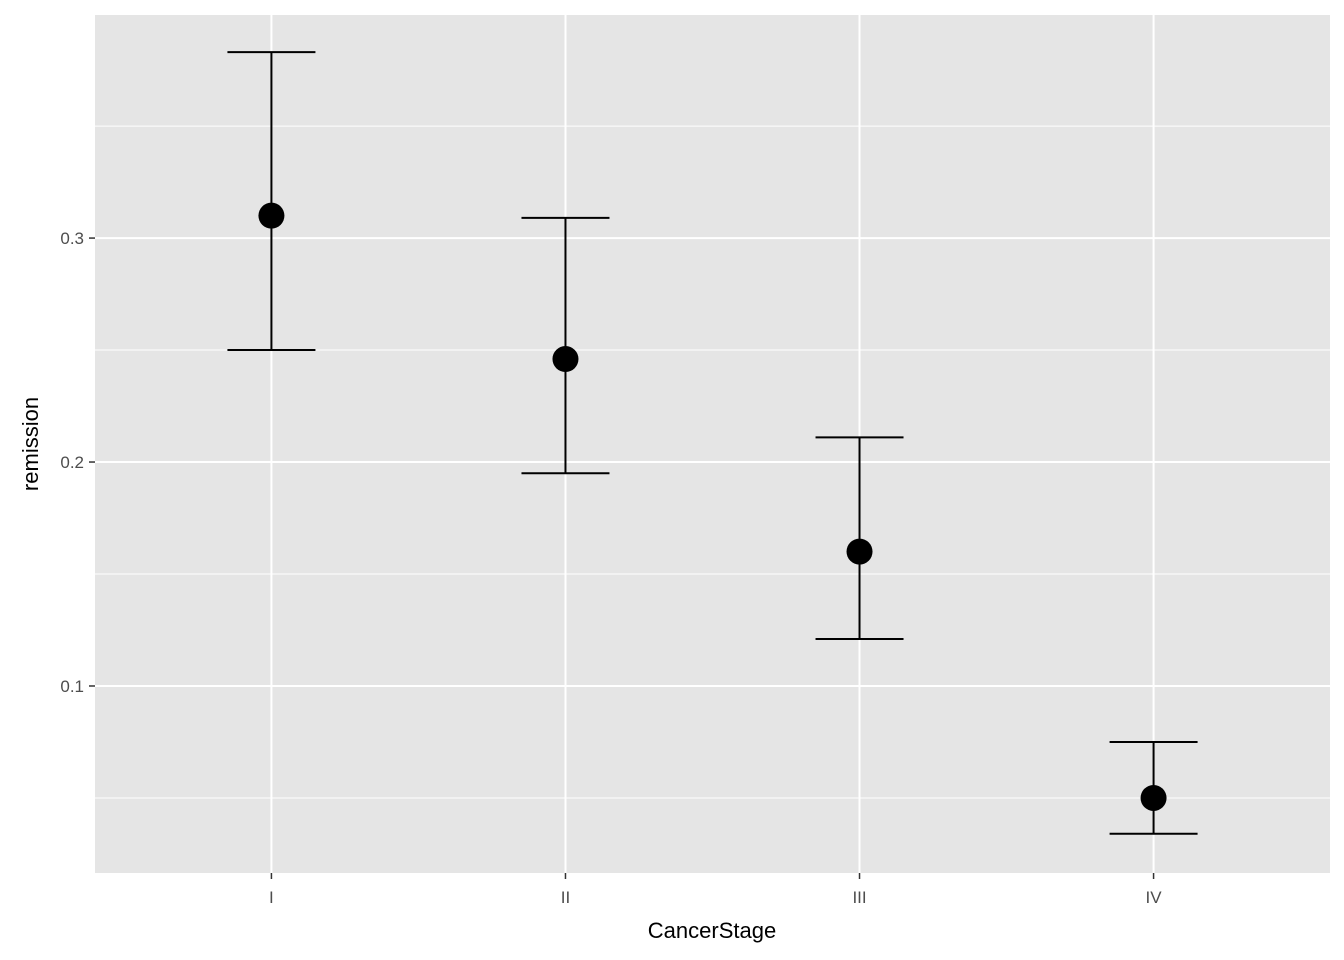 The width and height of the screenshot is (1344, 960). Describe the element at coordinates (72, 686) in the screenshot. I see `y-tick-label: 0.1` at that location.